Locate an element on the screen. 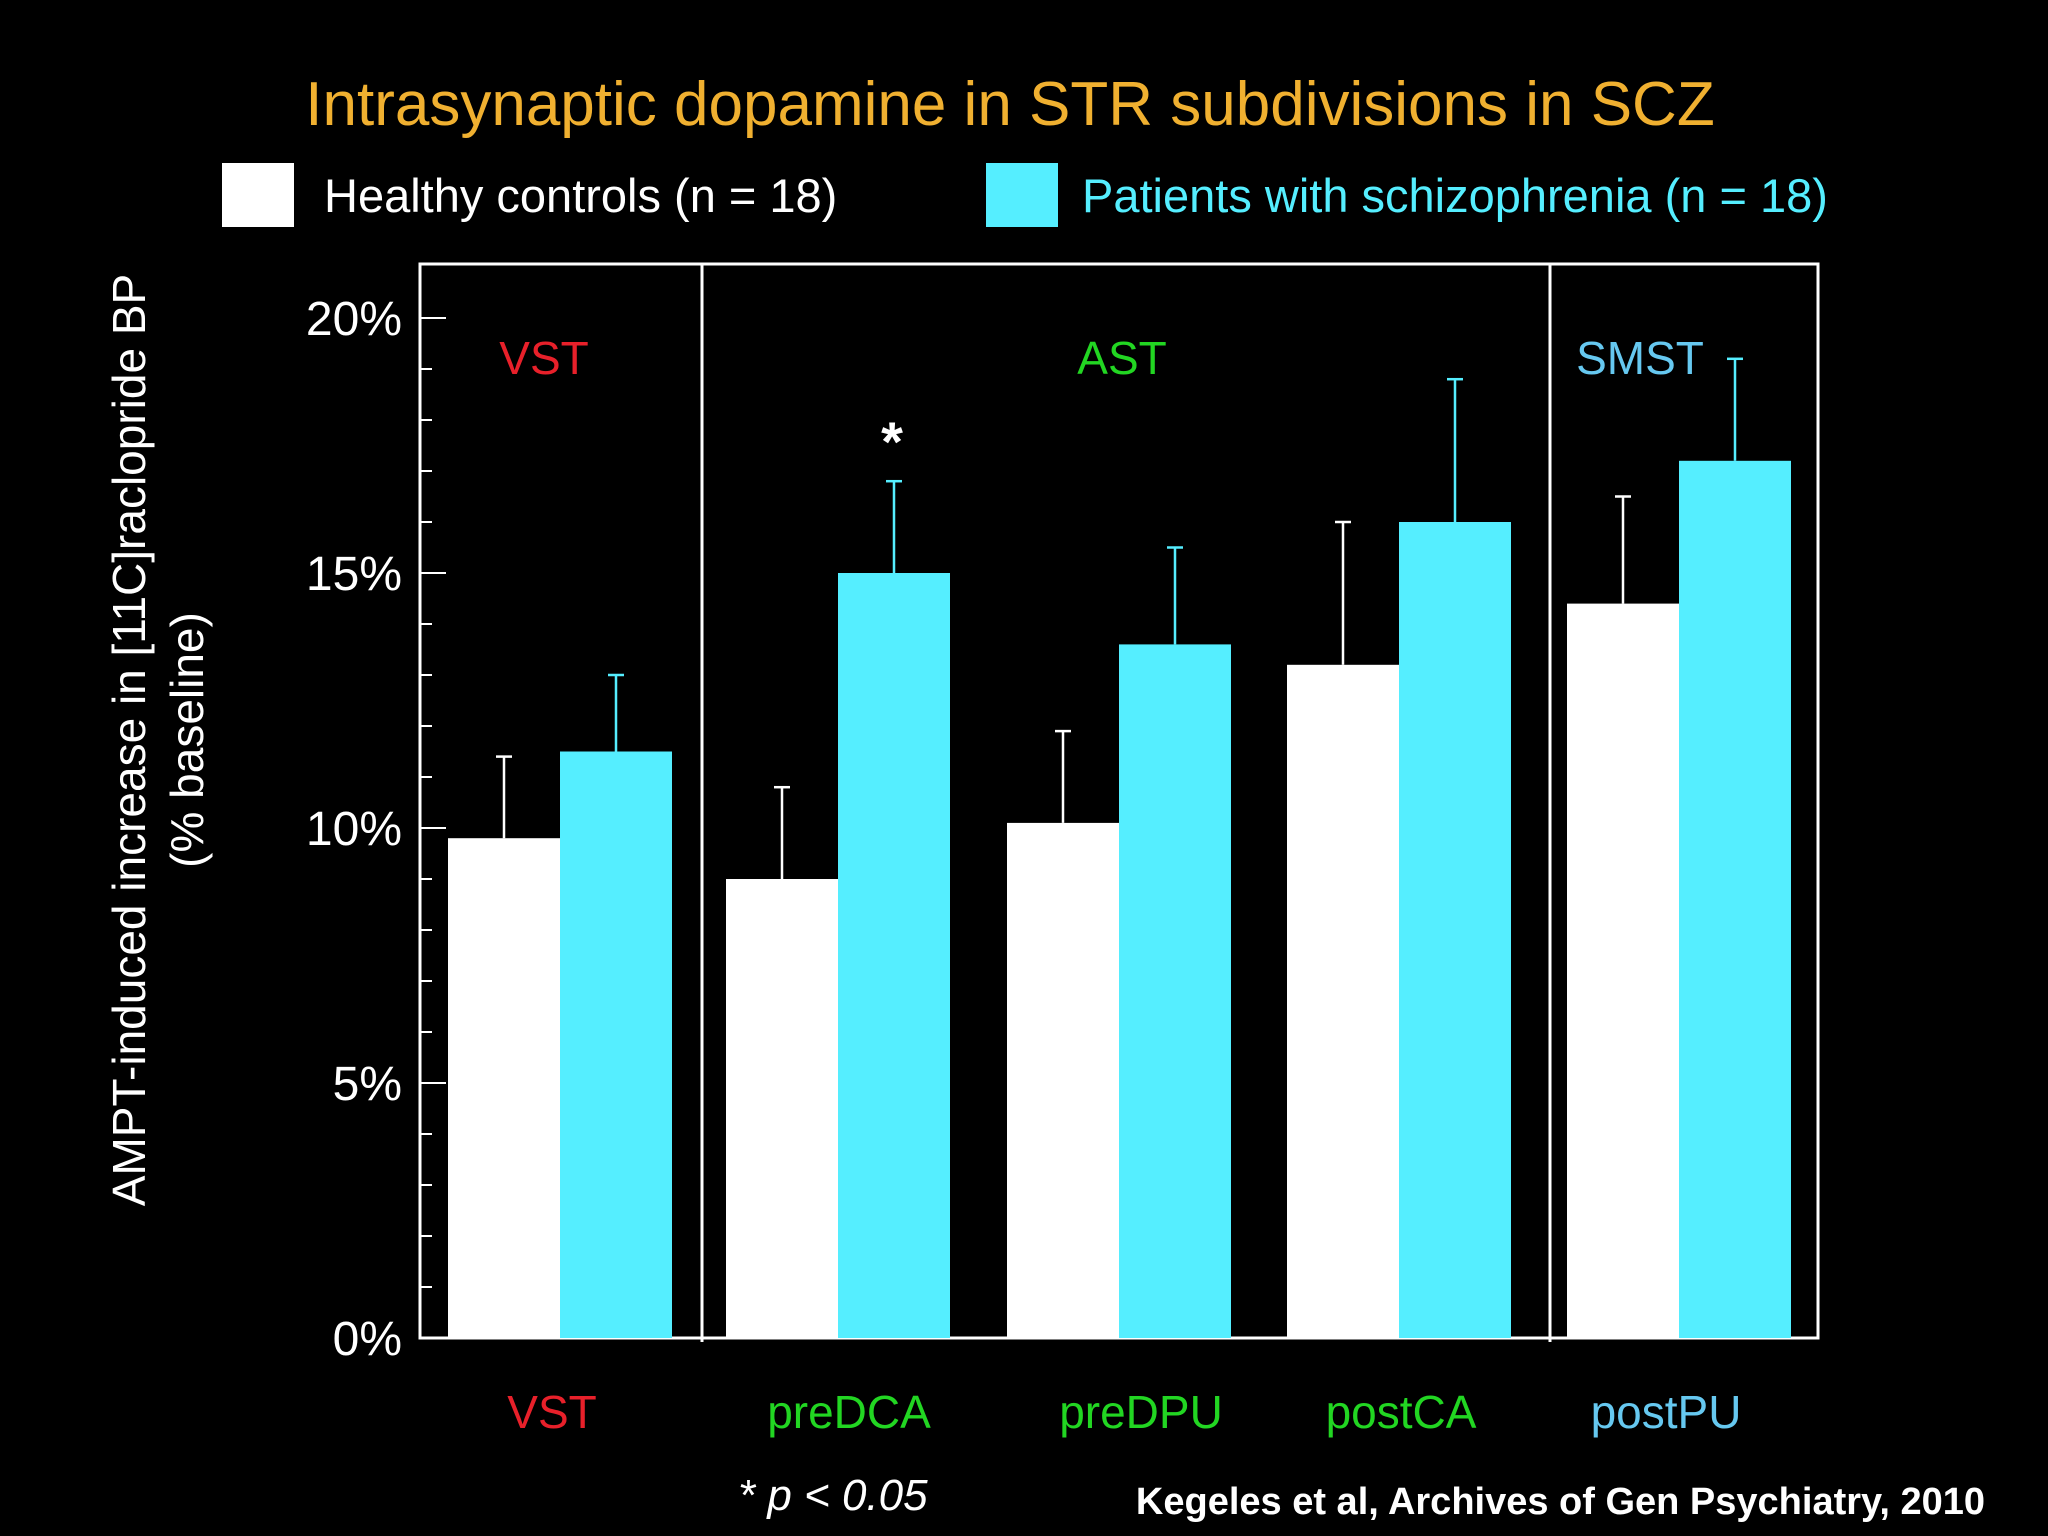 The height and width of the screenshot is (1536, 2048). bar-control-preDCA is located at coordinates (782, 1108).